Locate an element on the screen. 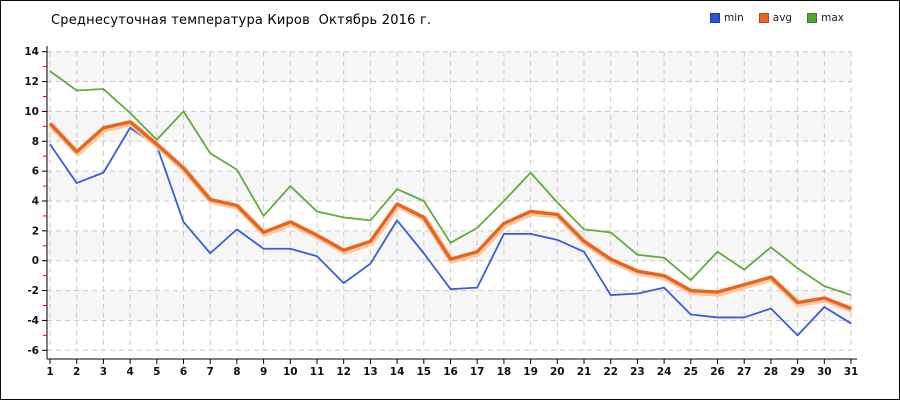  x-tick-label: 1 is located at coordinates (49, 372).